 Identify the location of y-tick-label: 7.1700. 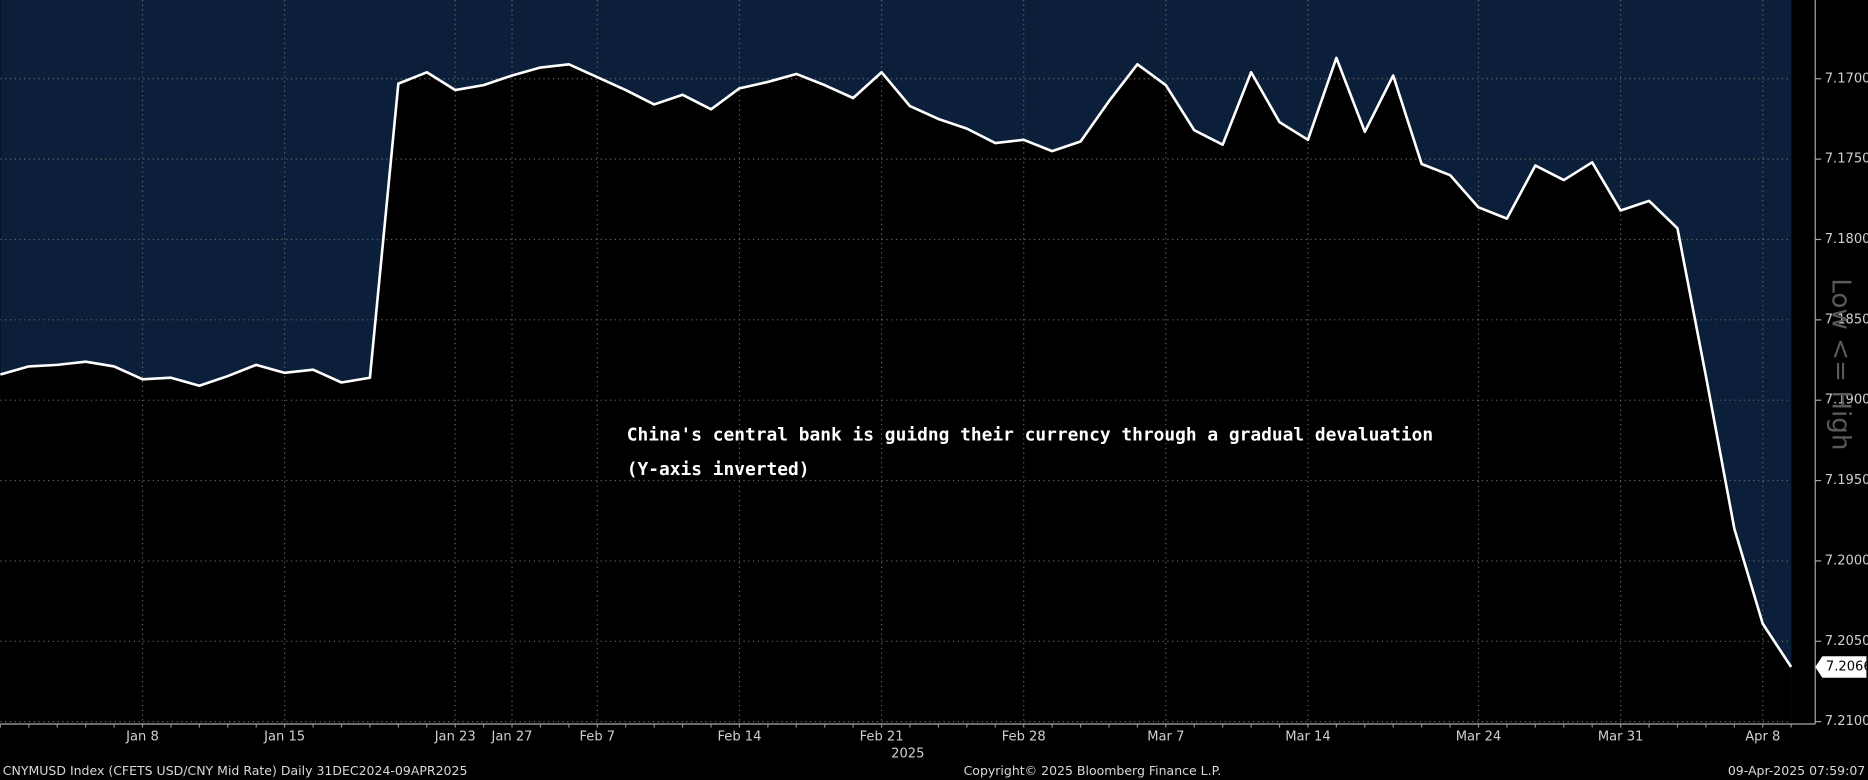
(1846, 78).